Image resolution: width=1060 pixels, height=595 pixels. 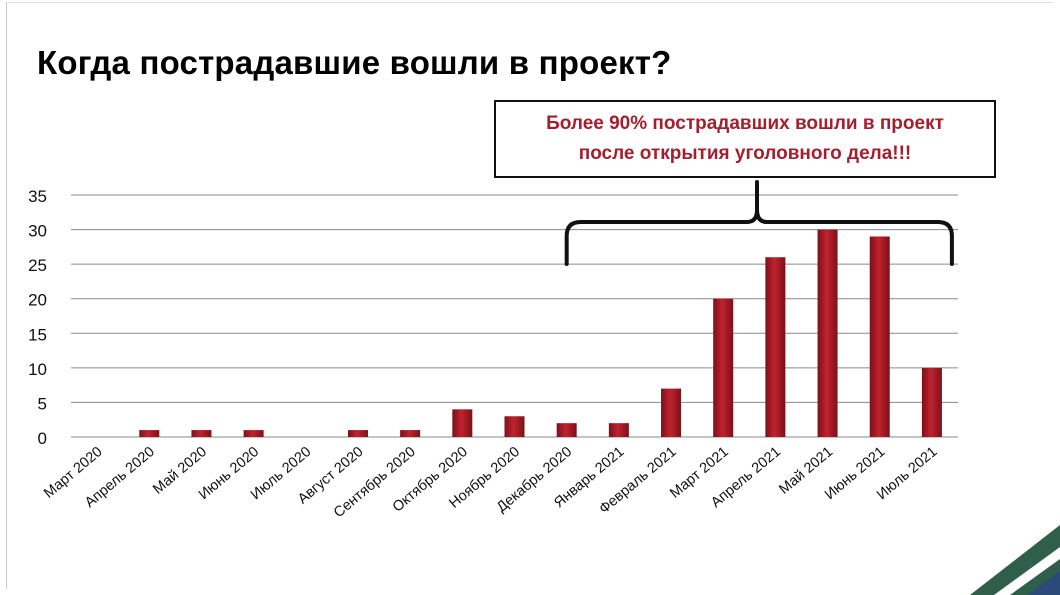 I want to click on corner-decoration, so click(x=1015, y=560).